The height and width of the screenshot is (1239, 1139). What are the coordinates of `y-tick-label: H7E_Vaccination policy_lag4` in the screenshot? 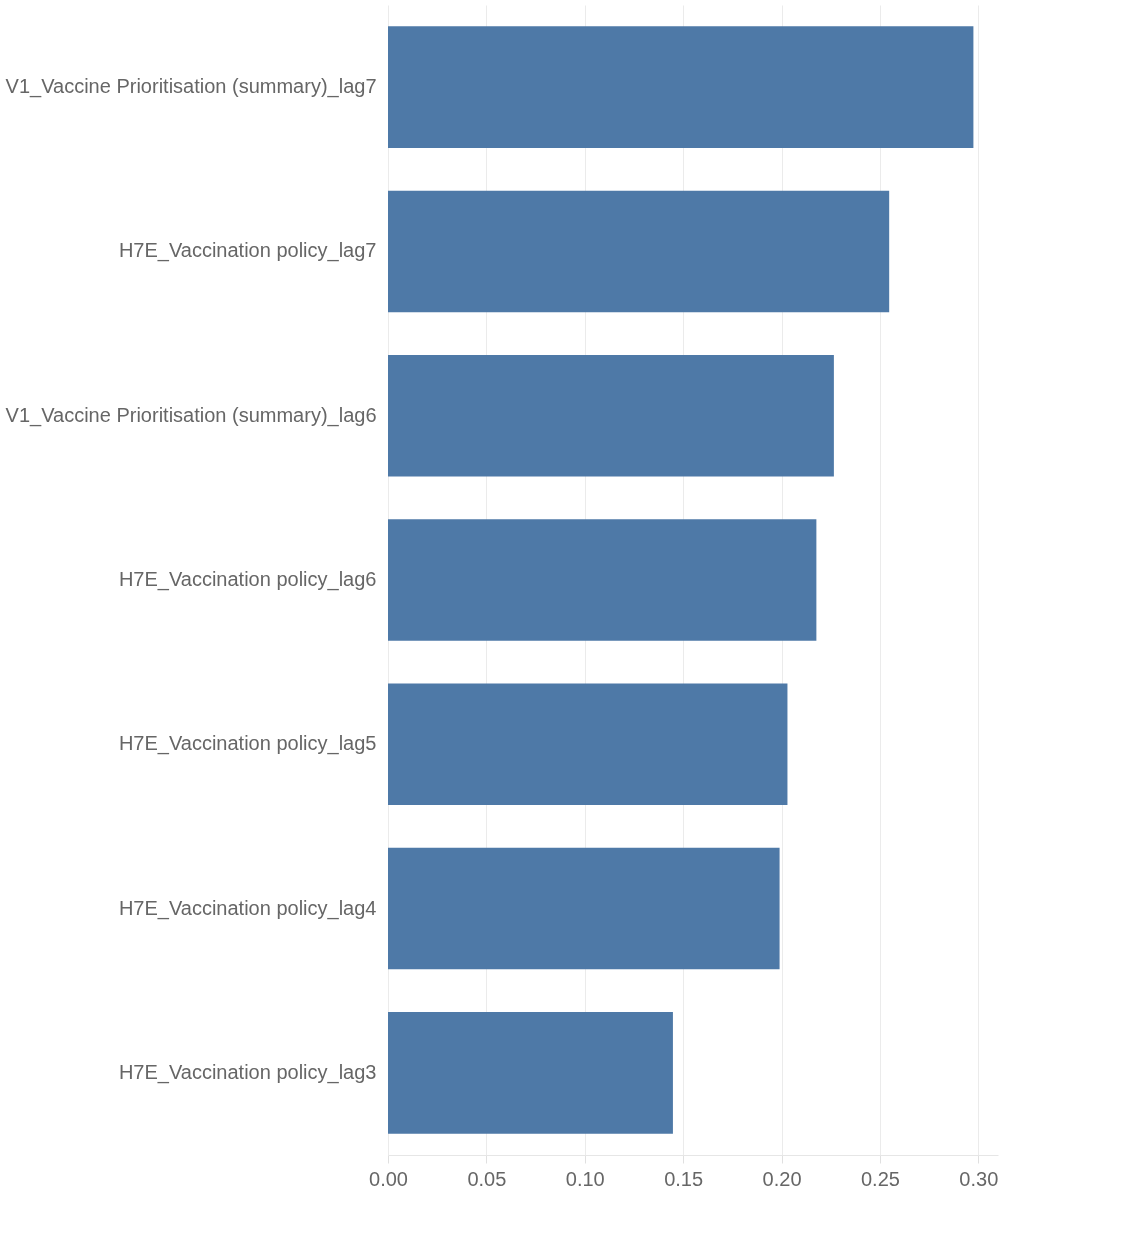 It's located at (247, 908).